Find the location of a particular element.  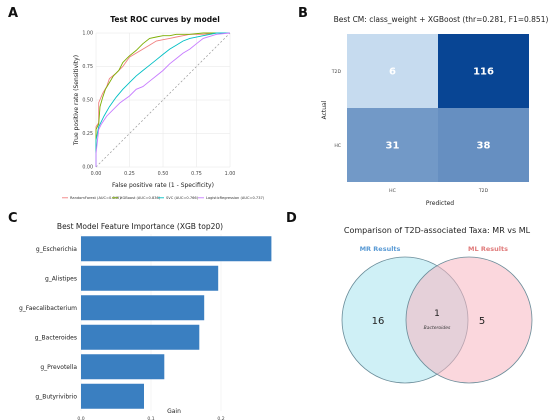

panel-label-a: A is located at coordinates (13, 13).